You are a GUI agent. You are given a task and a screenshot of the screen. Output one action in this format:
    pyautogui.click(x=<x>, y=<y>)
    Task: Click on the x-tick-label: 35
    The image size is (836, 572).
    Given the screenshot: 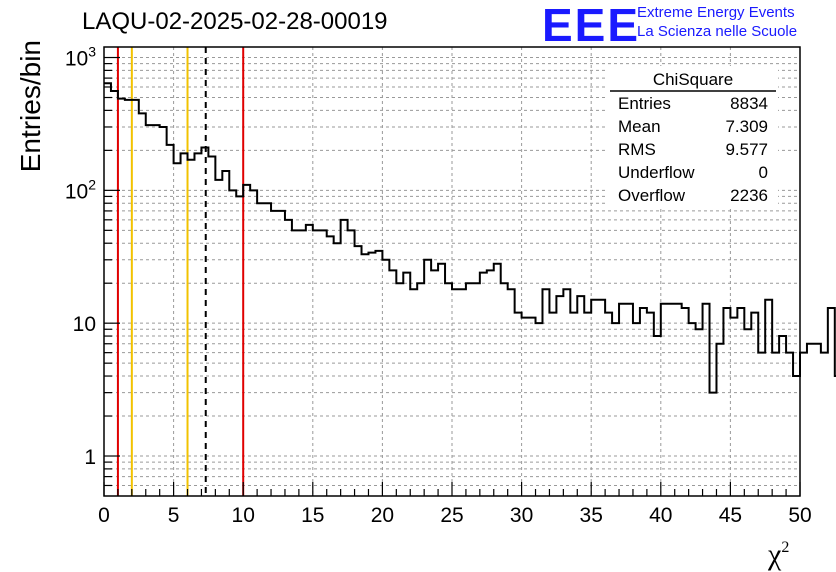 What is the action you would take?
    pyautogui.click(x=591, y=515)
    